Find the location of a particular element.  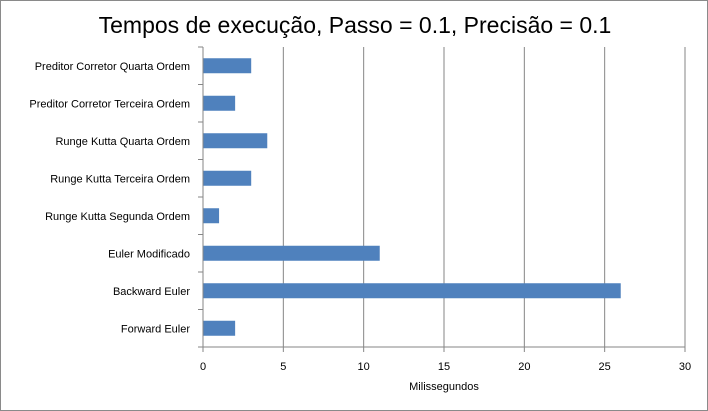

category-label: Backward Euler is located at coordinates (151, 292).